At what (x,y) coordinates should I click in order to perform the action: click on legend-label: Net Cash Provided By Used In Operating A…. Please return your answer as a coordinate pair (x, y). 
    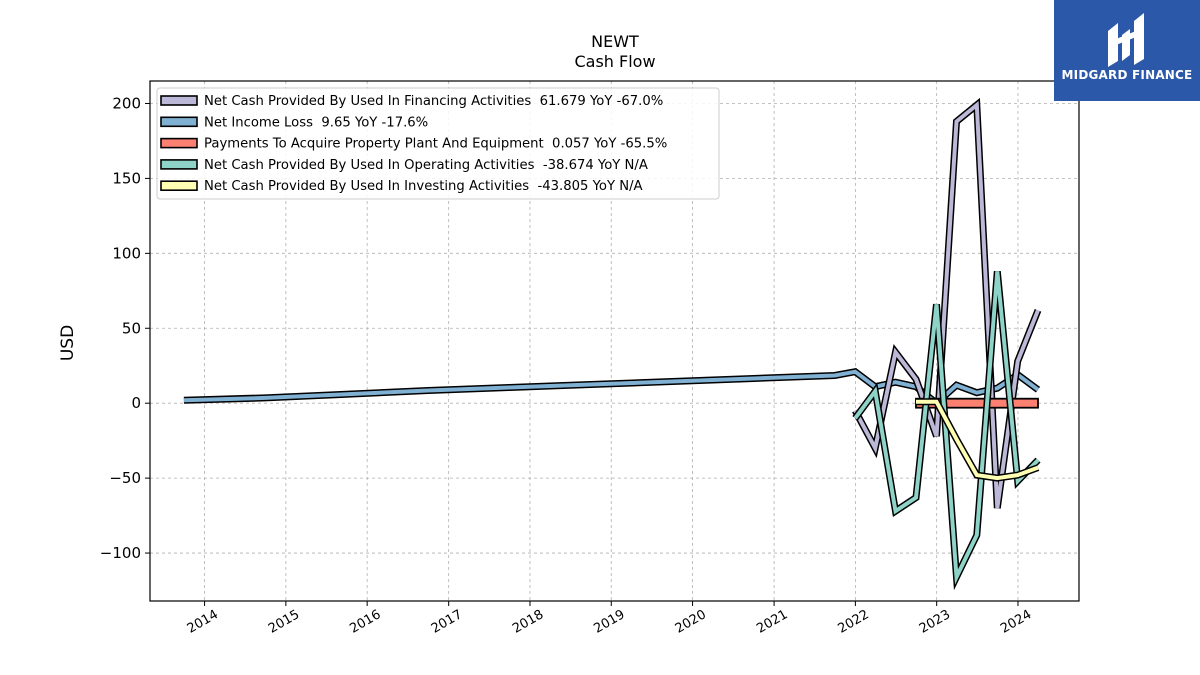
    Looking at the image, I should click on (426, 165).